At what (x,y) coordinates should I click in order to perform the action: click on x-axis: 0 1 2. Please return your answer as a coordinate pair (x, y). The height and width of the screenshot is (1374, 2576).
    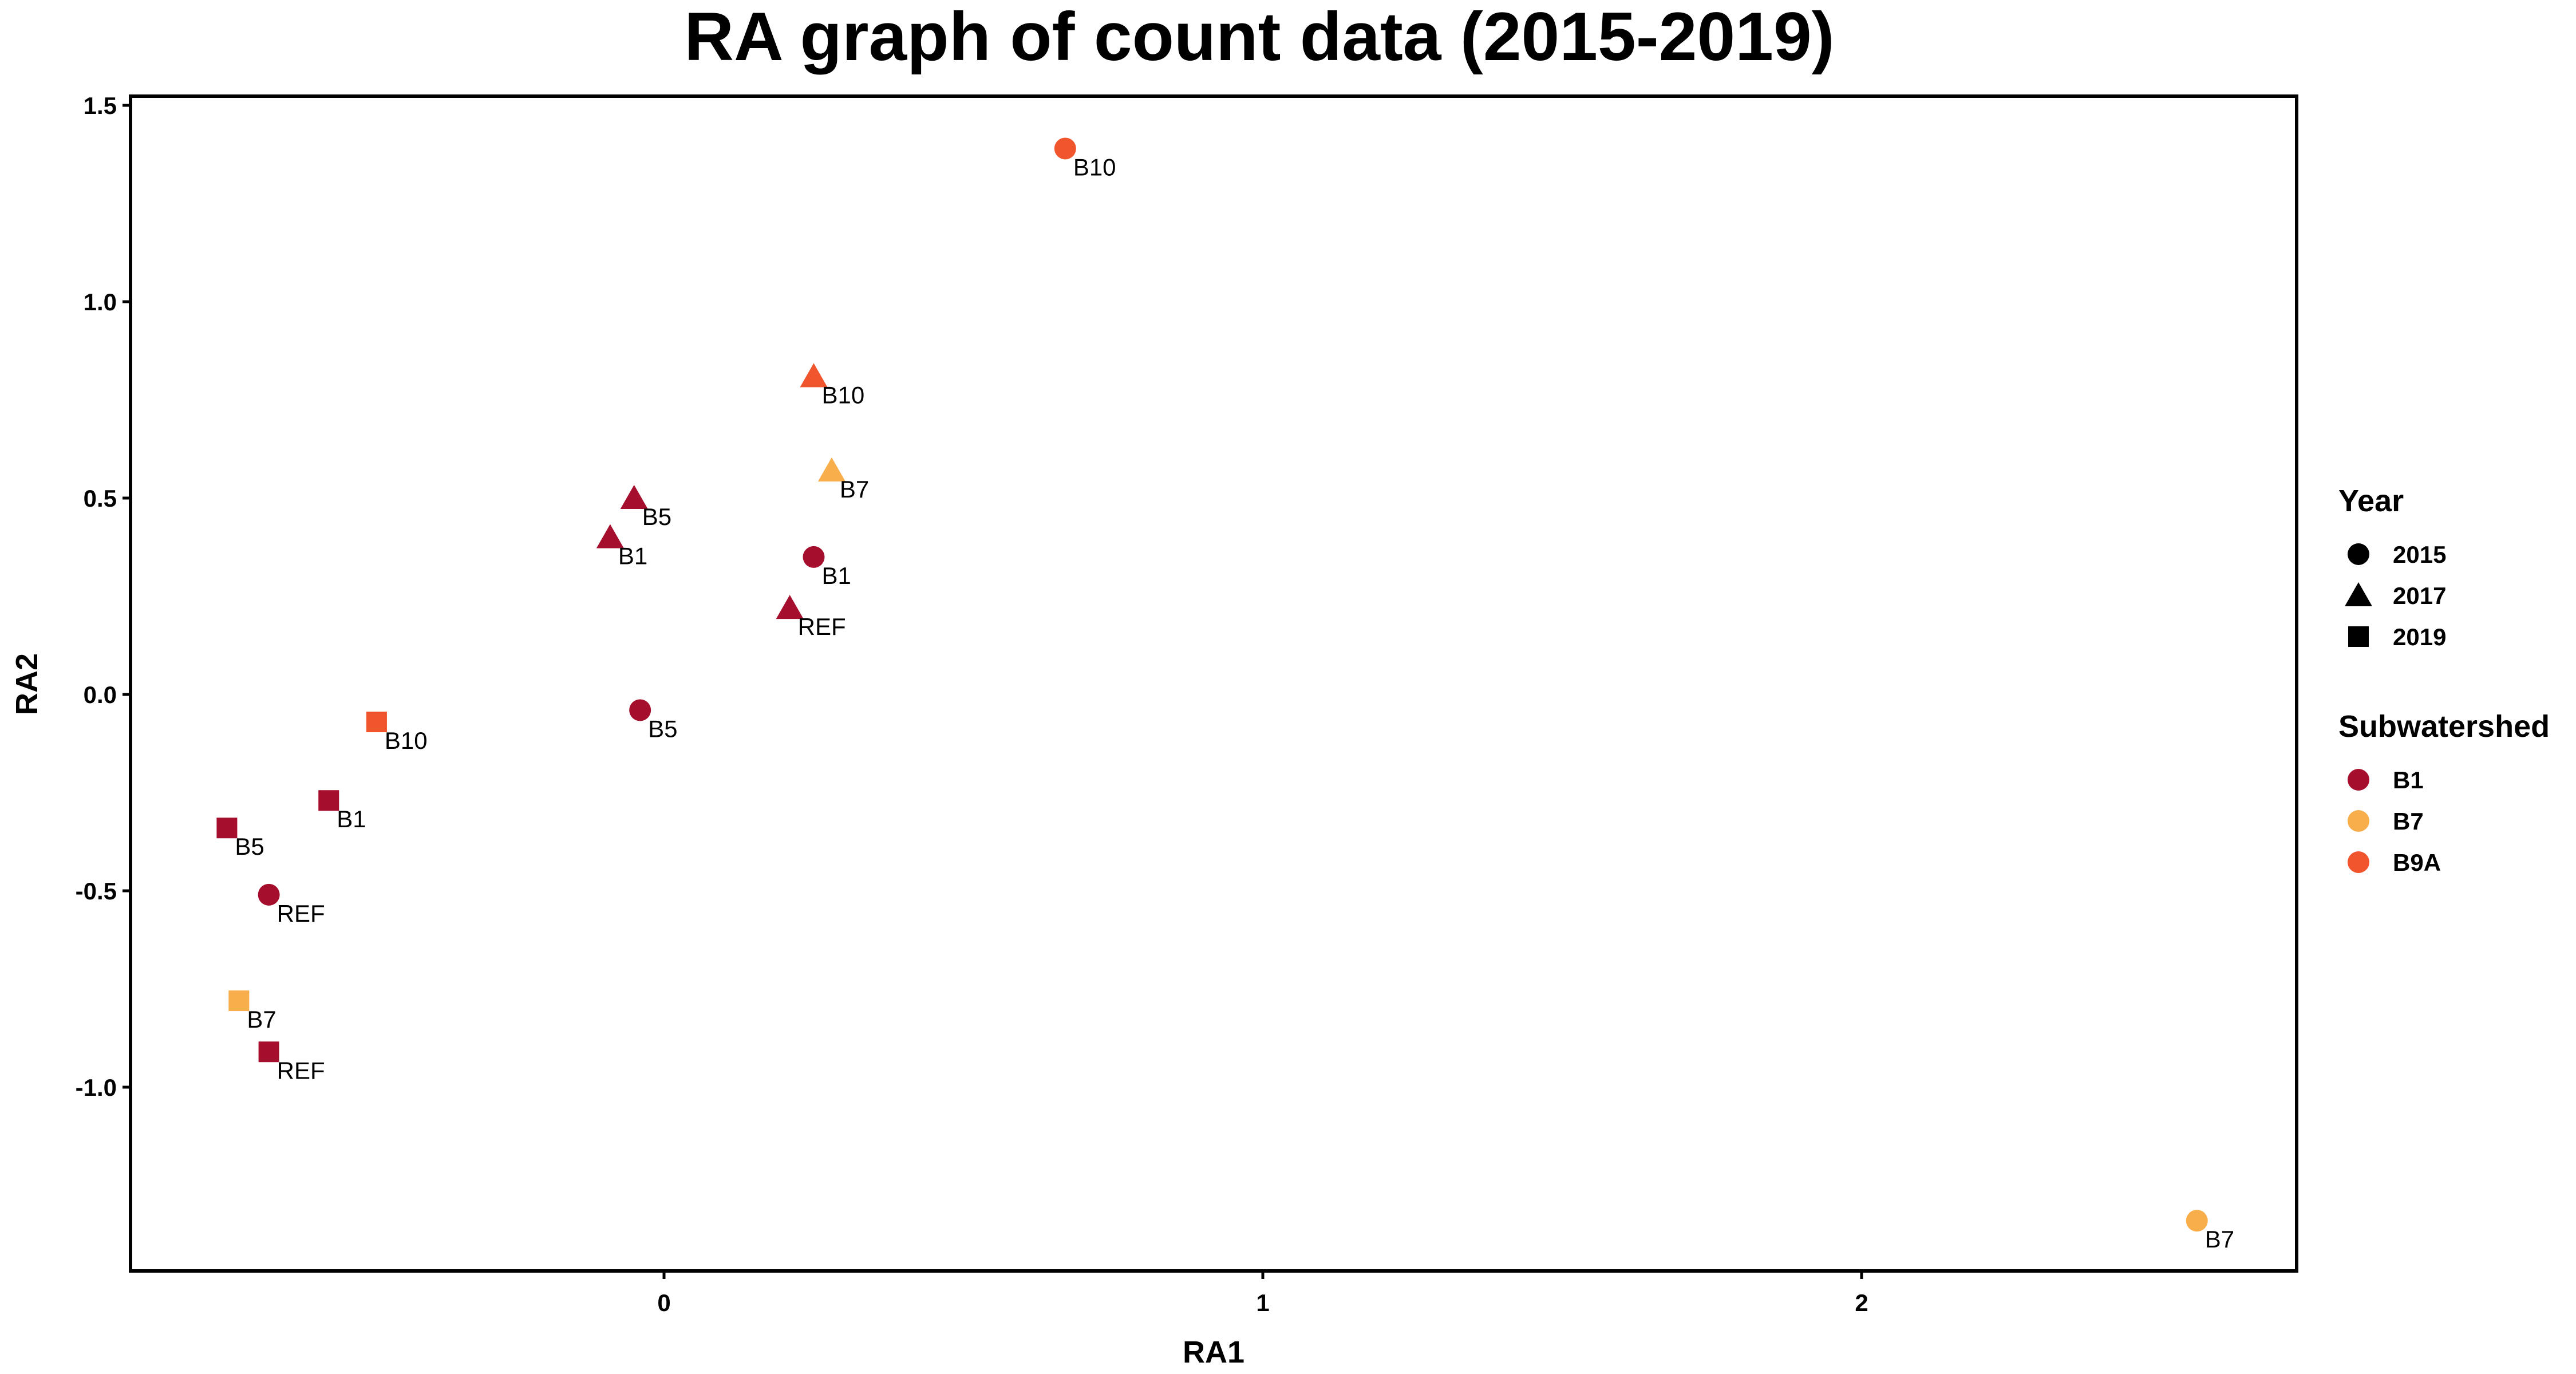
    Looking at the image, I should click on (1262, 1293).